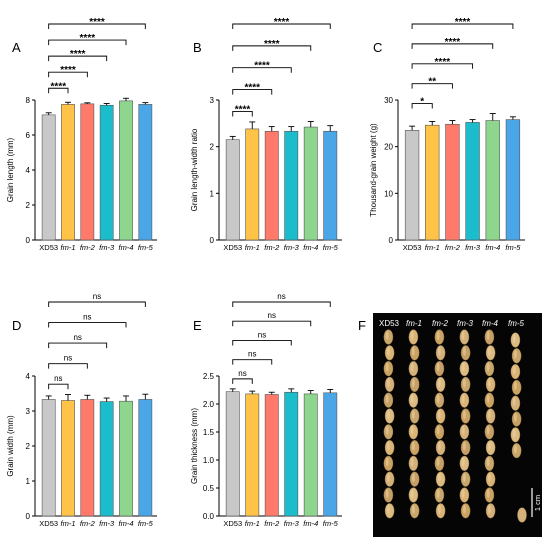 The image size is (550, 549). What do you see at coordinates (28, 411) in the screenshot?
I see `y-tick-label: 3` at bounding box center [28, 411].